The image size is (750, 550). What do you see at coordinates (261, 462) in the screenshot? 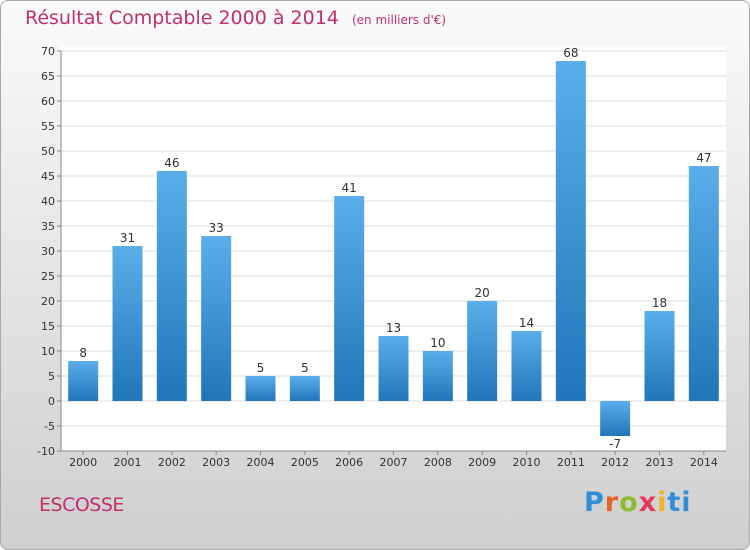
I see `x-tick-label: 2004` at bounding box center [261, 462].